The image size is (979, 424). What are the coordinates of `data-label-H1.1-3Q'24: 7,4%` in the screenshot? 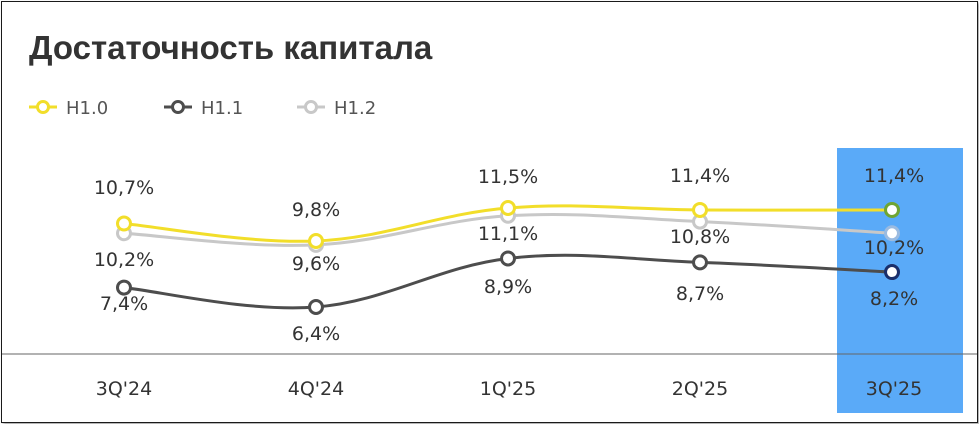 It's located at (124, 304).